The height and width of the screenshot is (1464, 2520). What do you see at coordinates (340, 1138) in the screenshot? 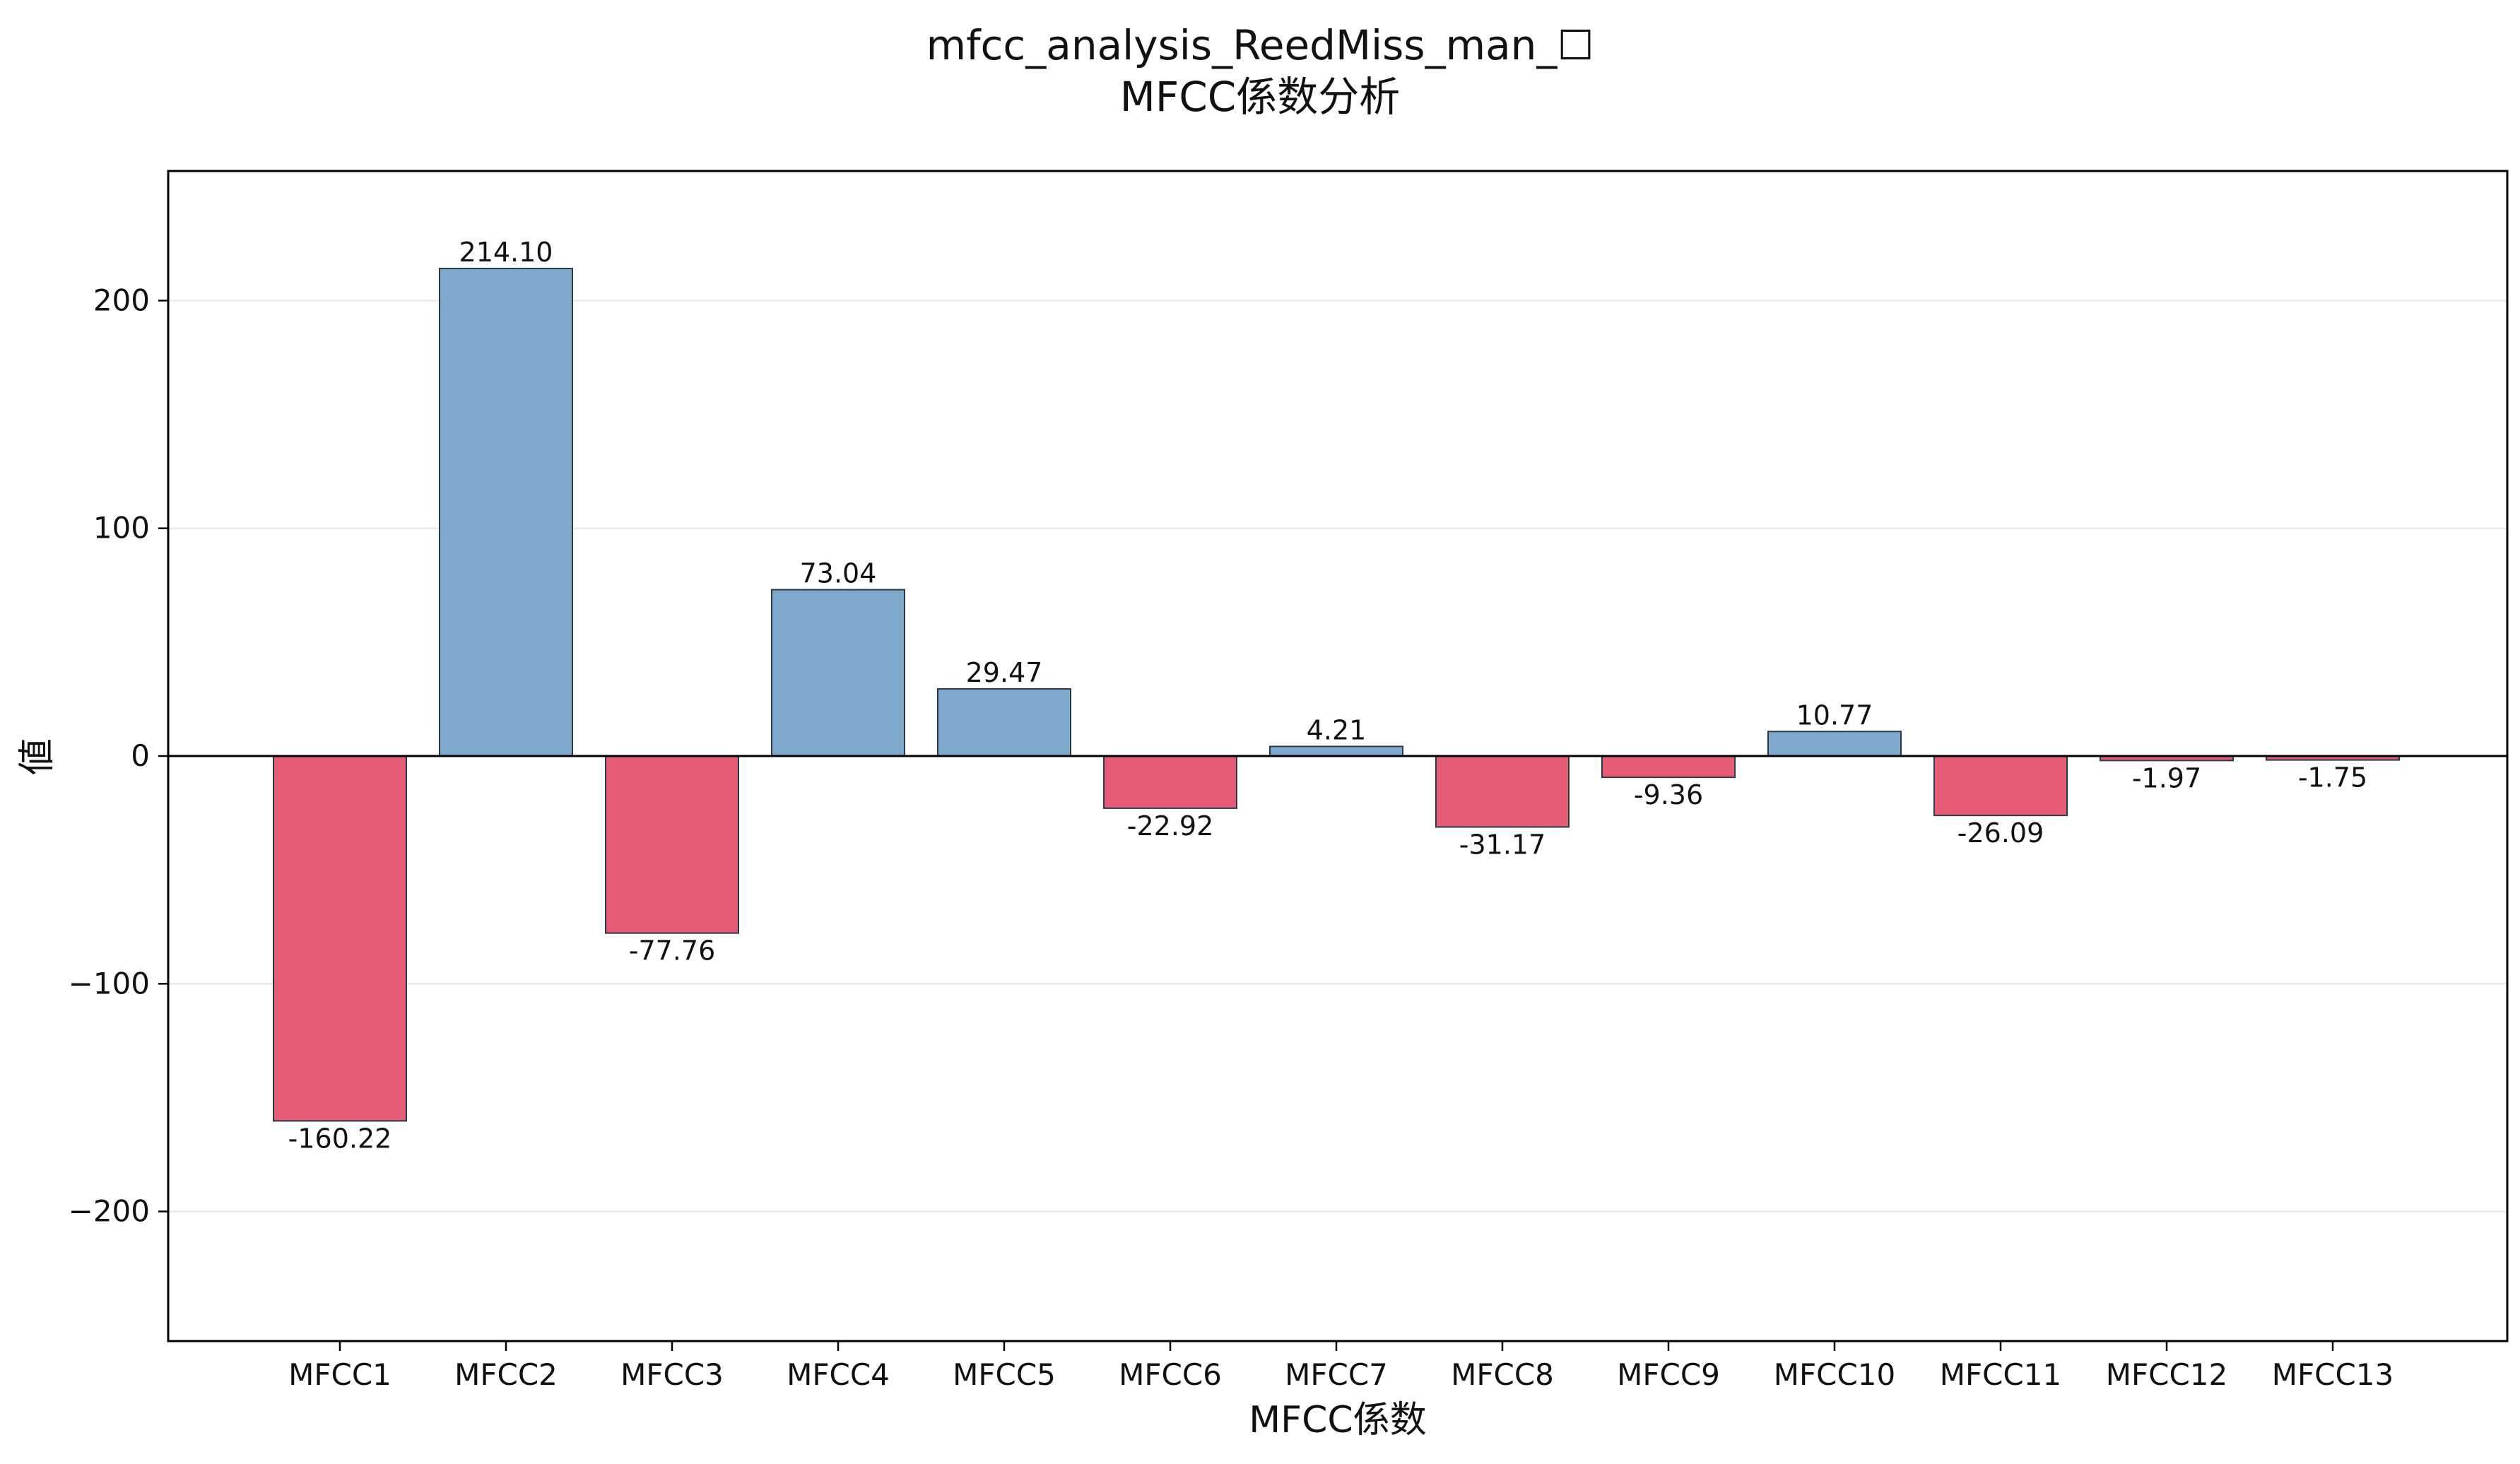
I see `data-label: -160.22` at bounding box center [340, 1138].